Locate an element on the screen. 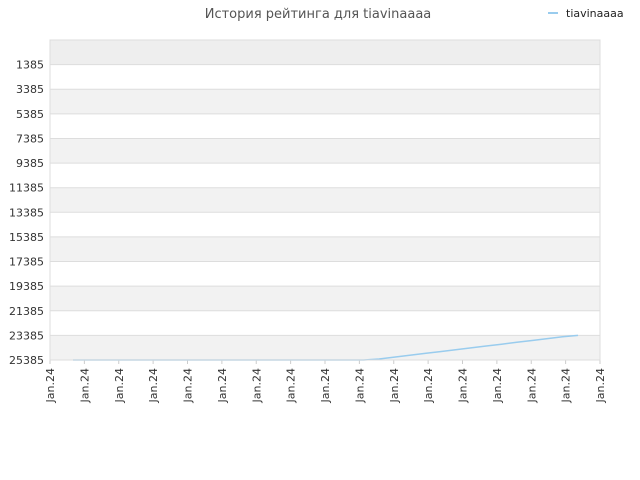 The height and width of the screenshot is (480, 640). y-tick-label: 13385 is located at coordinates (26, 212).